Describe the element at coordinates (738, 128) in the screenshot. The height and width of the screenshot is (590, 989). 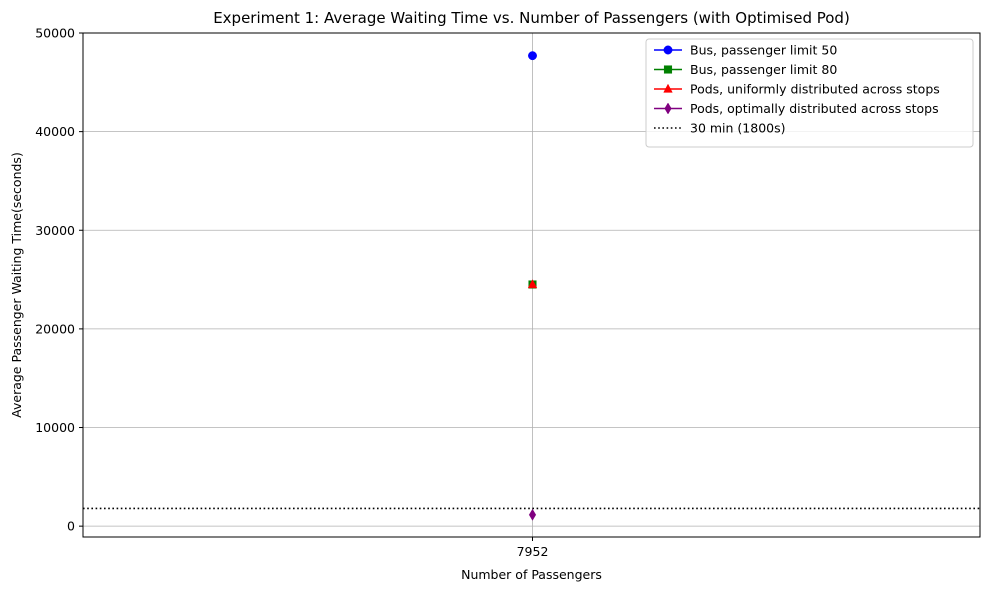
I see `legend-label-5: 30 min (1800s)` at that location.